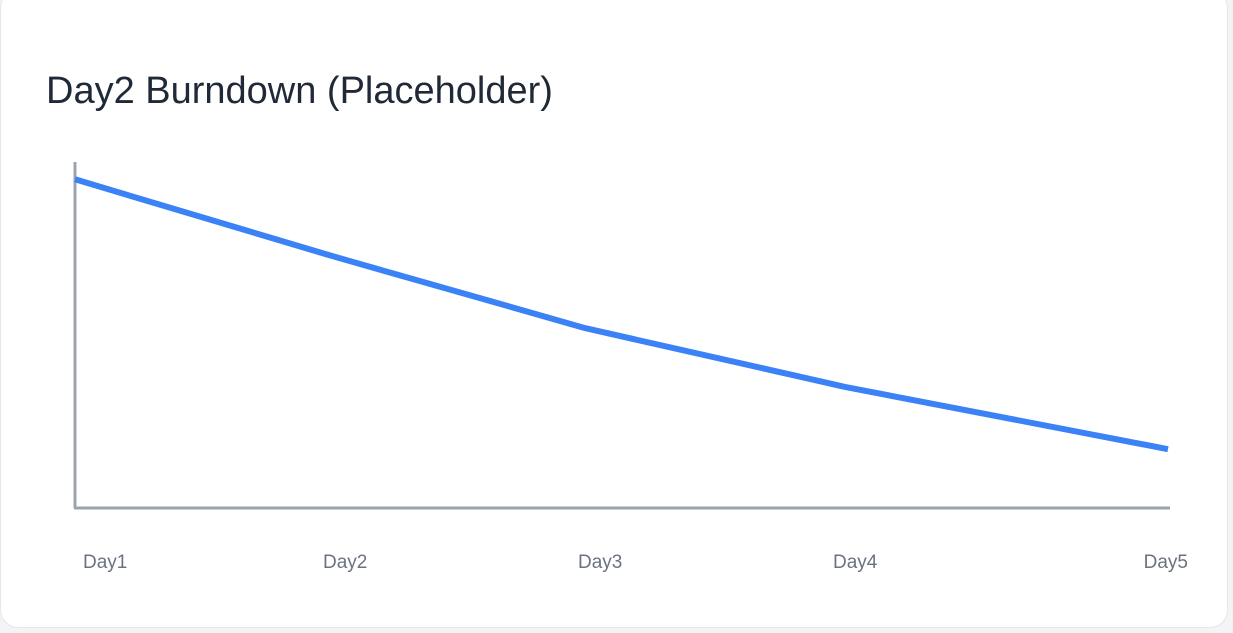 This screenshot has width=1233, height=633. I want to click on x-tick-label: Day4, so click(855, 562).